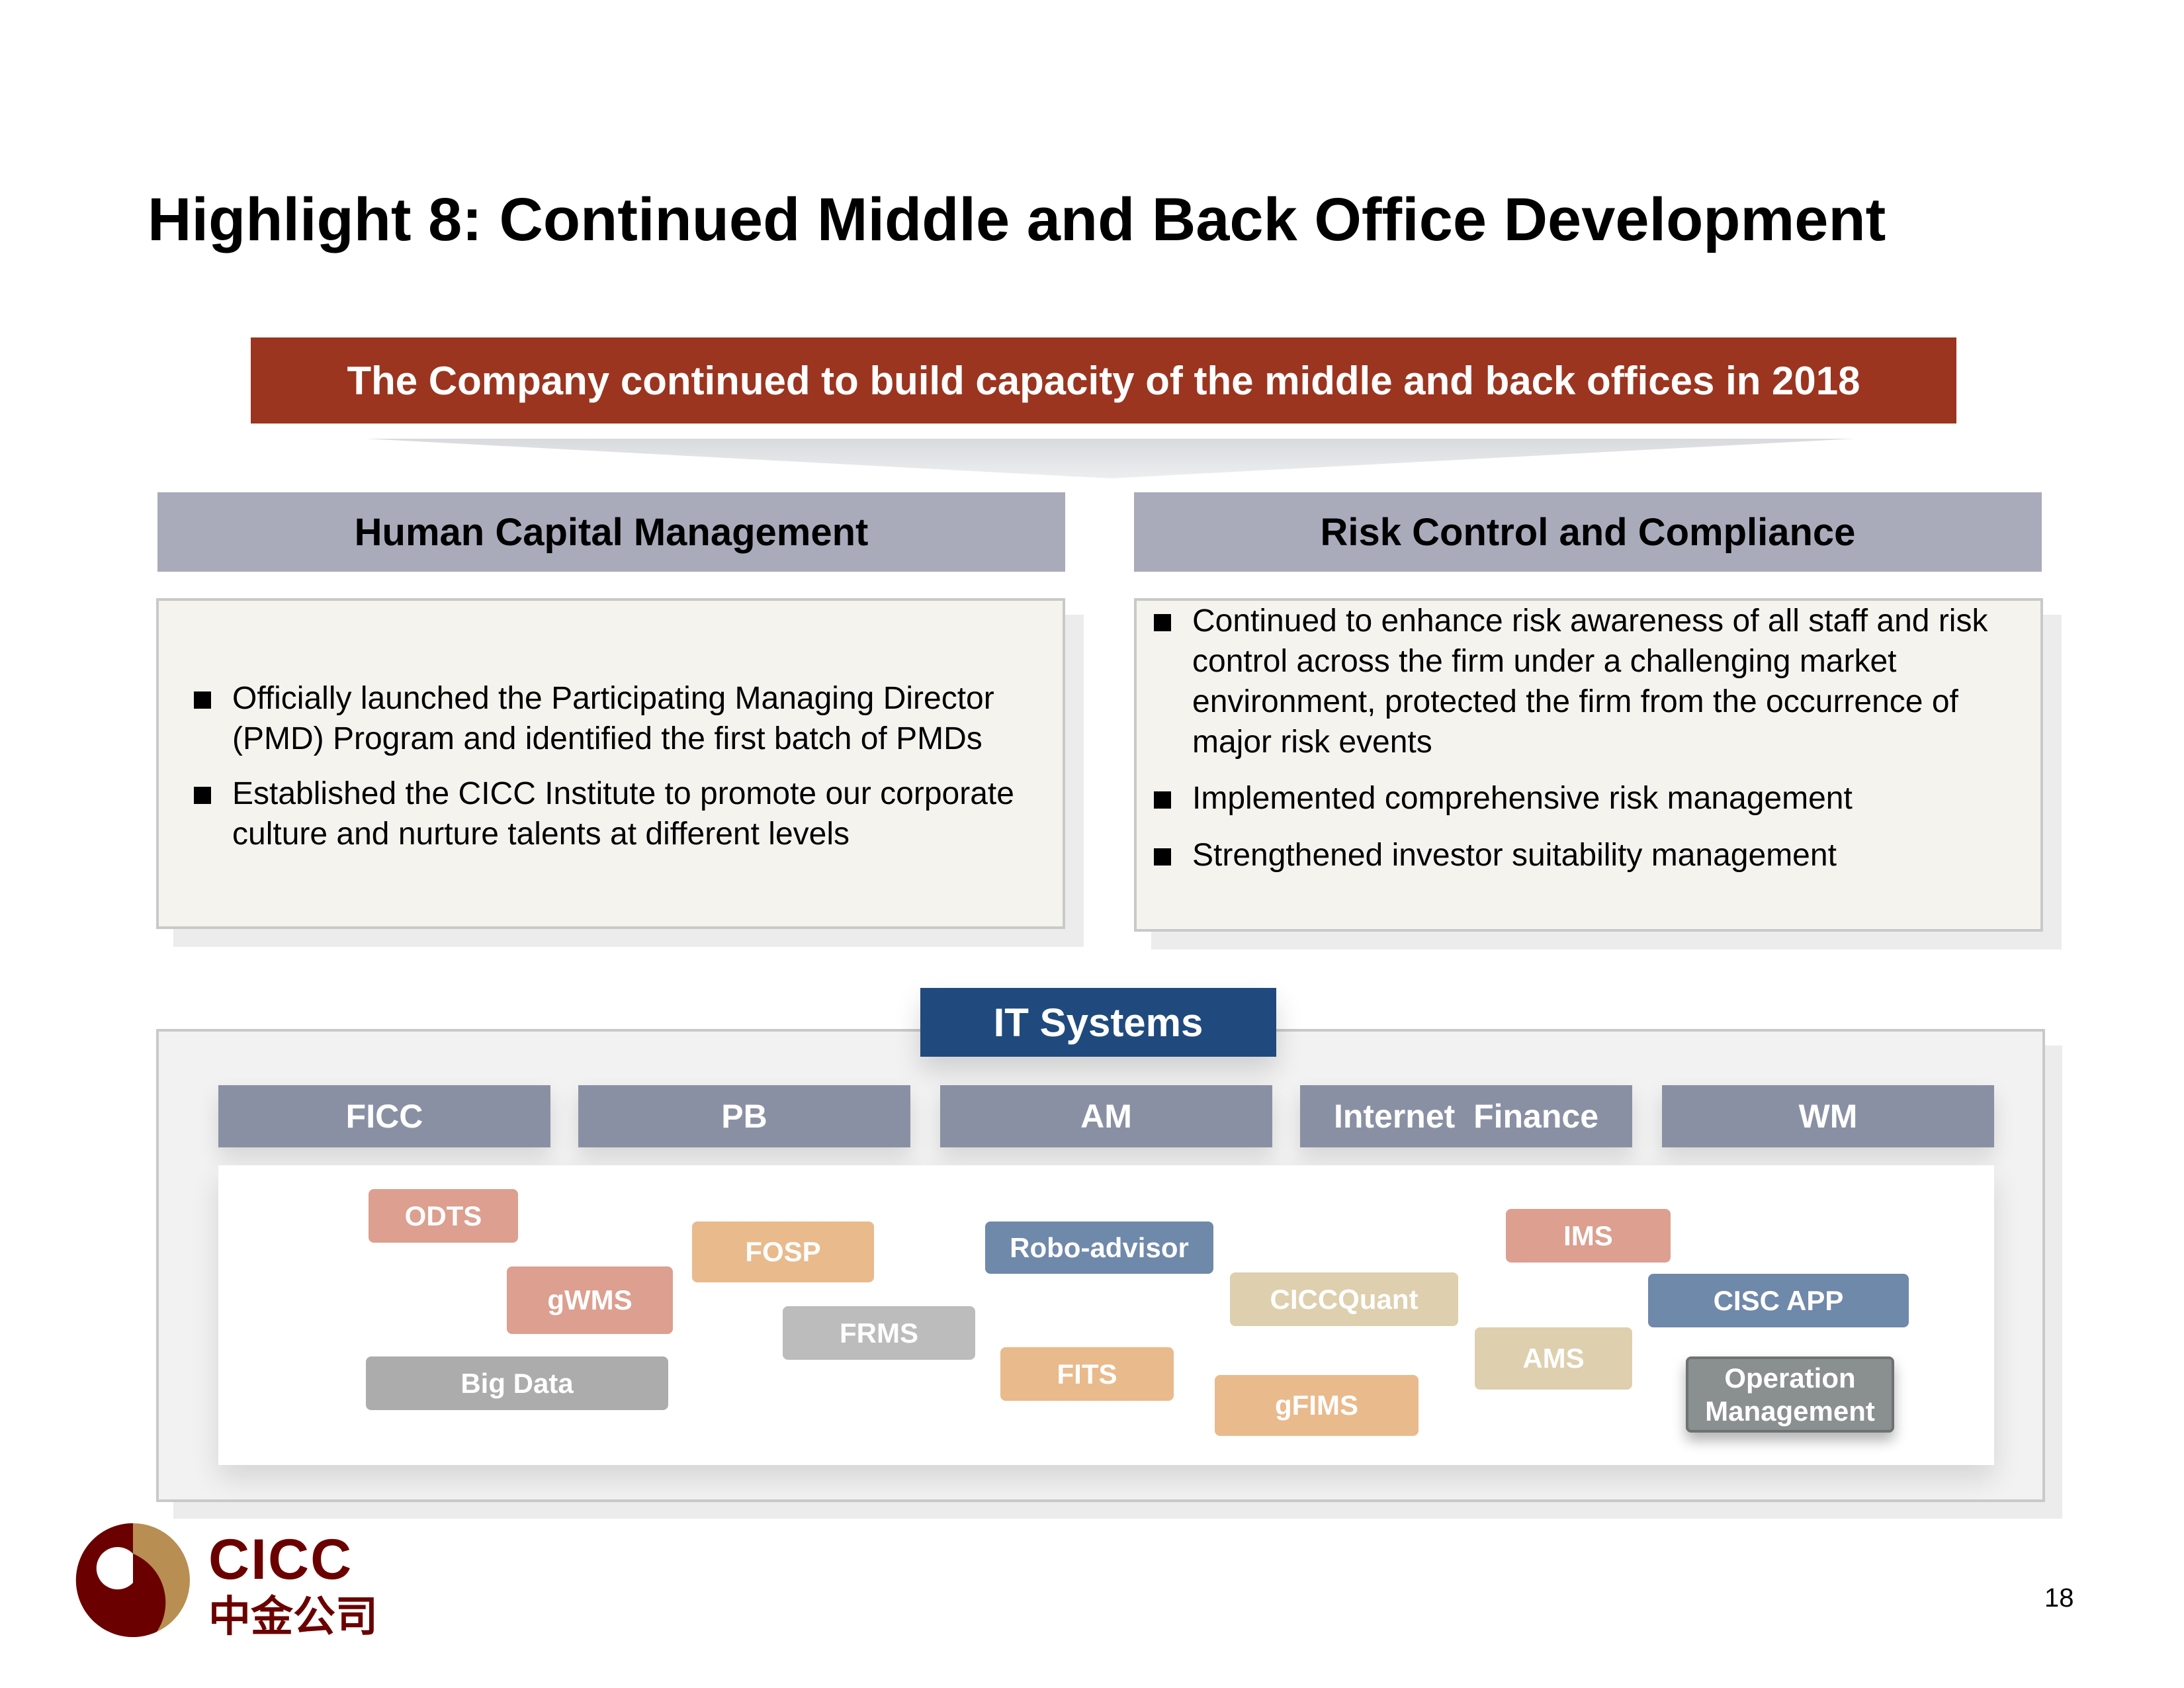  What do you see at coordinates (783, 1252) in the screenshot?
I see `system-fosp: FOSP` at bounding box center [783, 1252].